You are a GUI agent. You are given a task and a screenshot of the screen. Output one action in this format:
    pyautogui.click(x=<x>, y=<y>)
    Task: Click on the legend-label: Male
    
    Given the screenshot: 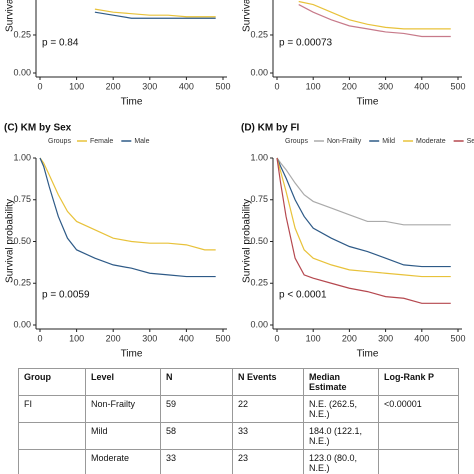 What is the action you would take?
    pyautogui.click(x=141, y=141)
    